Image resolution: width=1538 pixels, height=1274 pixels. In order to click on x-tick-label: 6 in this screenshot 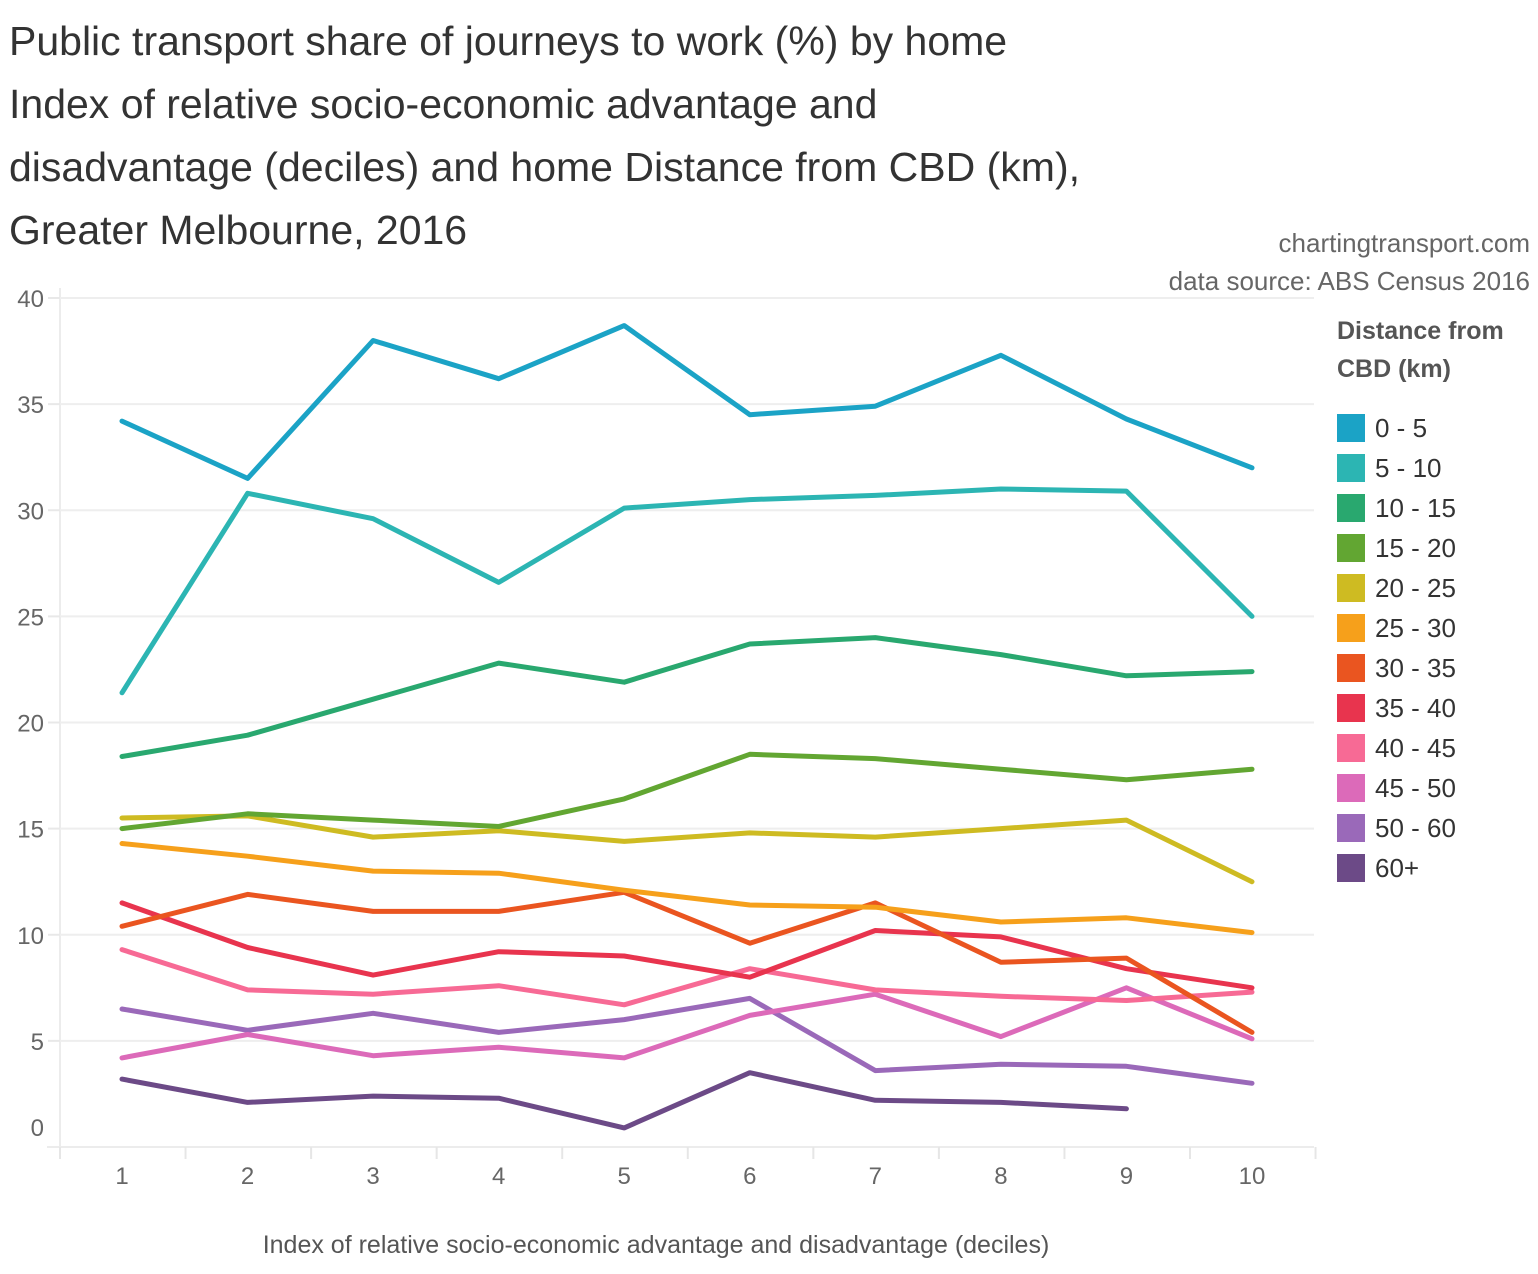, I will do `click(749, 1176)`.